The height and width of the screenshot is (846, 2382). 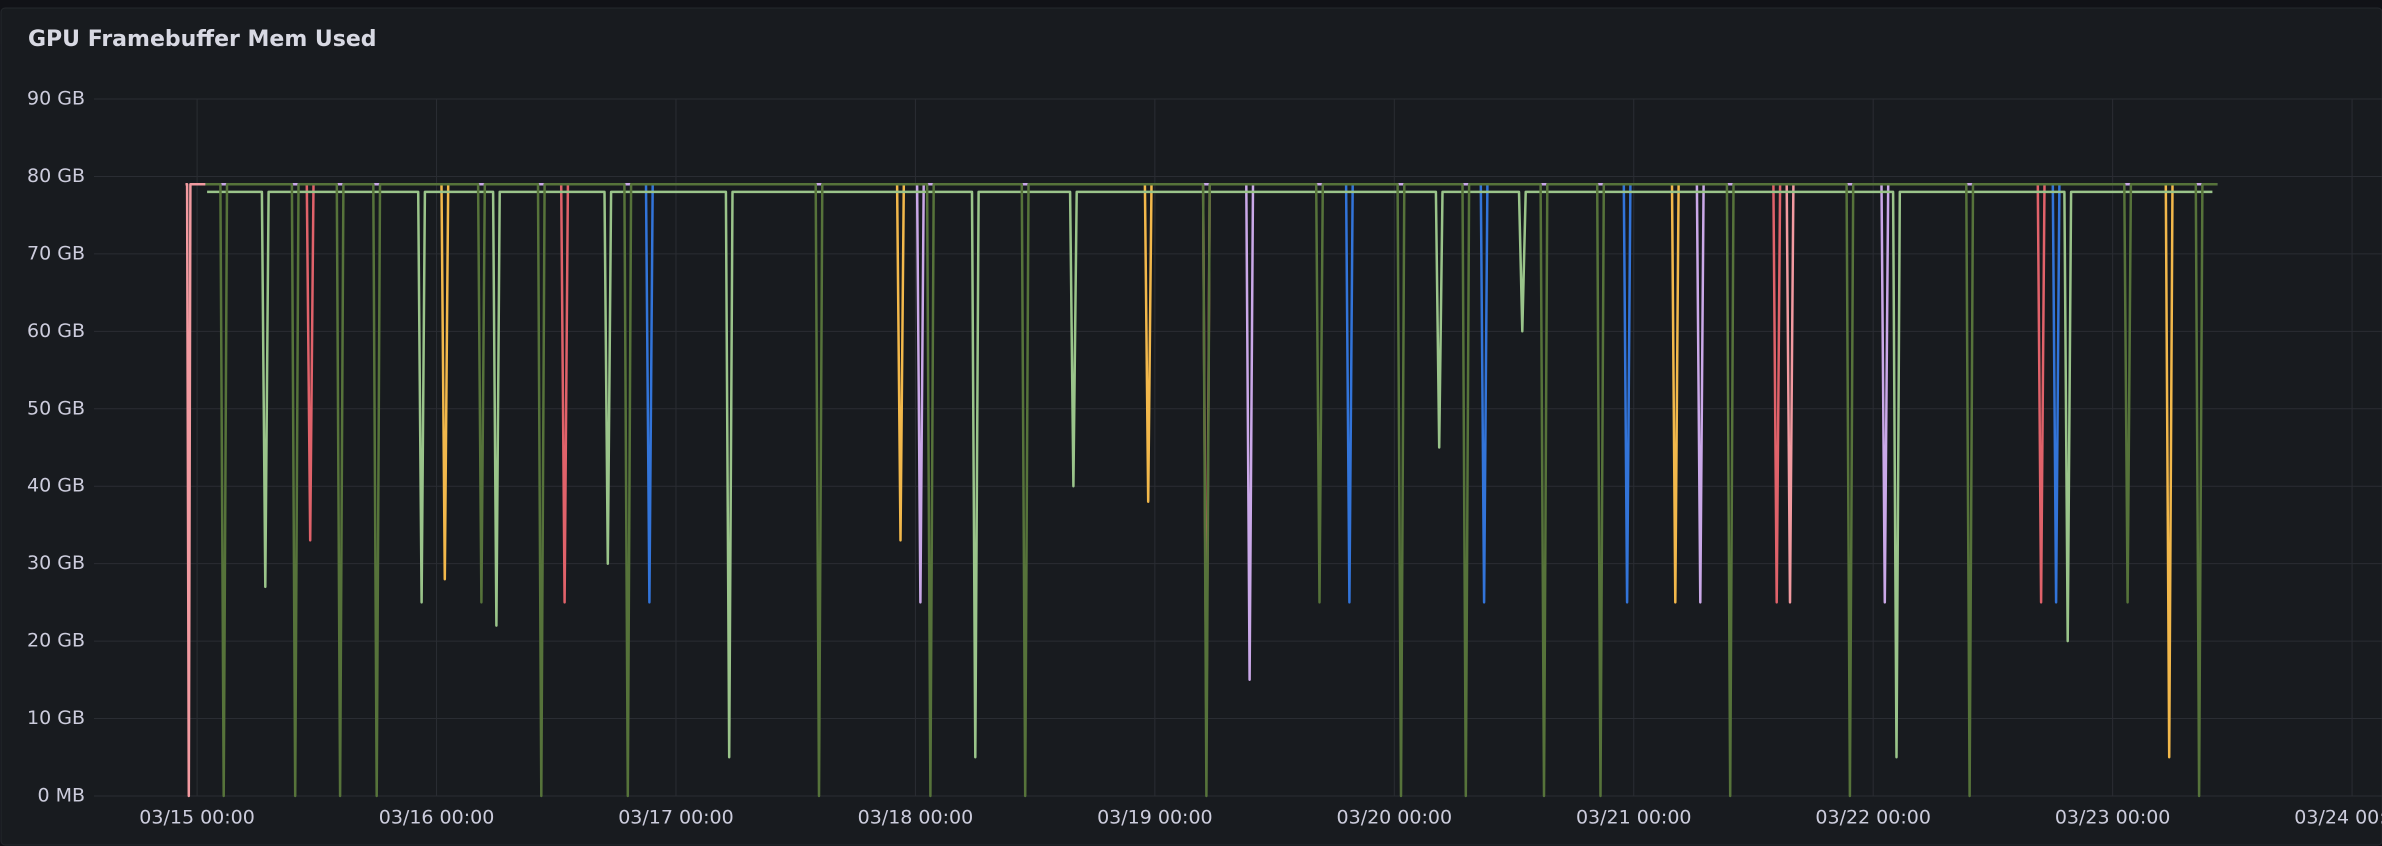 I want to click on y-tick-label: 30 GB, so click(x=56, y=563).